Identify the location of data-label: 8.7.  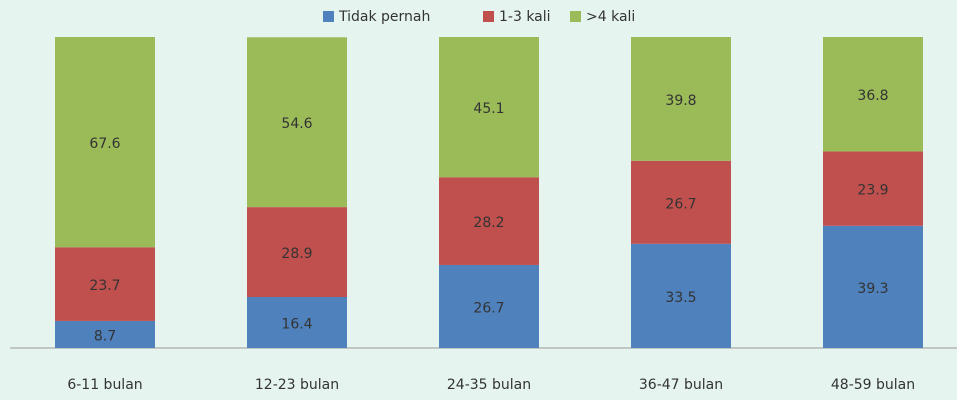
(105, 336).